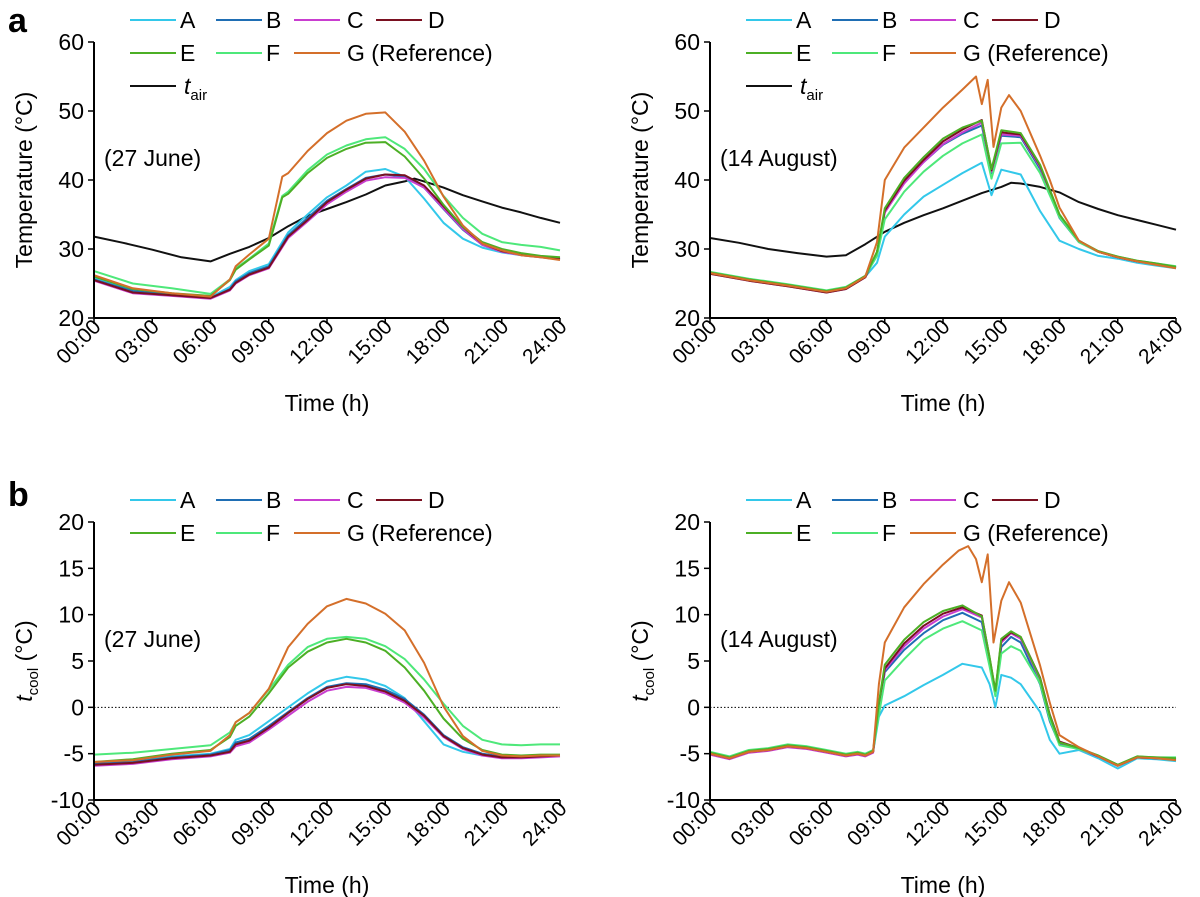 The image size is (1200, 897). What do you see at coordinates (17, 21) in the screenshot?
I see `panel-a-label: a` at bounding box center [17, 21].